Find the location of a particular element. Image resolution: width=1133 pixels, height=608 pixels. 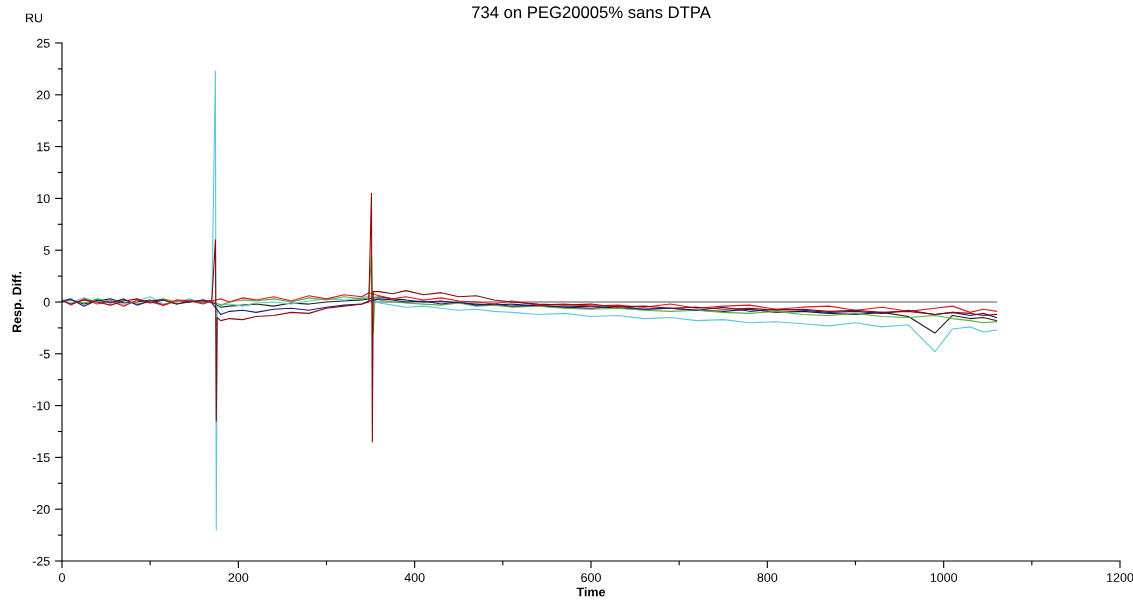

x-tick-label: 400 is located at coordinates (414, 577).